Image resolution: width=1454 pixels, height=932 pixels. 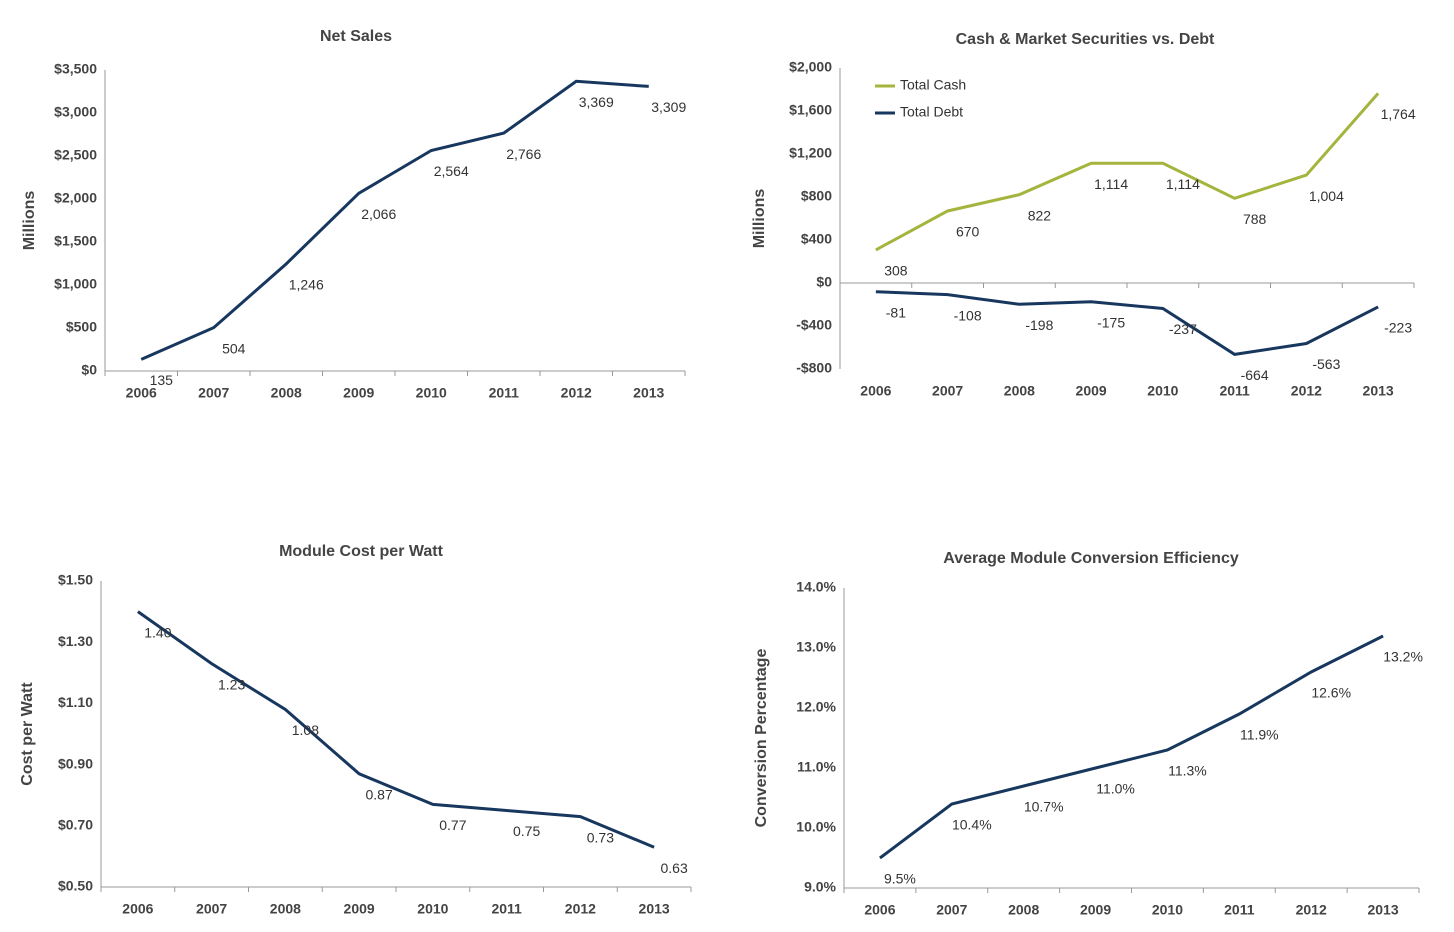 What do you see at coordinates (968, 315) in the screenshot?
I see `data-label: -108` at bounding box center [968, 315].